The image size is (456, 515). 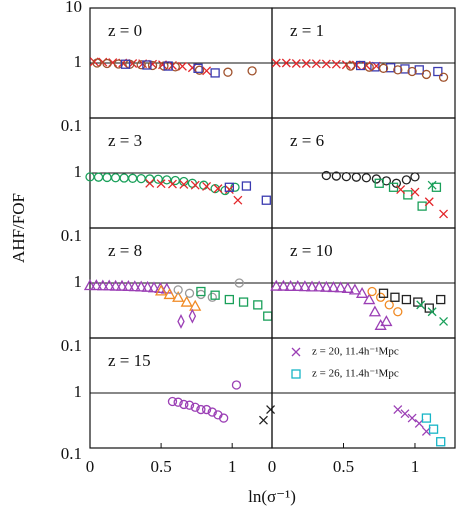 What do you see at coordinates (192, 316) in the screenshot?
I see `marker-diamond` at bounding box center [192, 316].